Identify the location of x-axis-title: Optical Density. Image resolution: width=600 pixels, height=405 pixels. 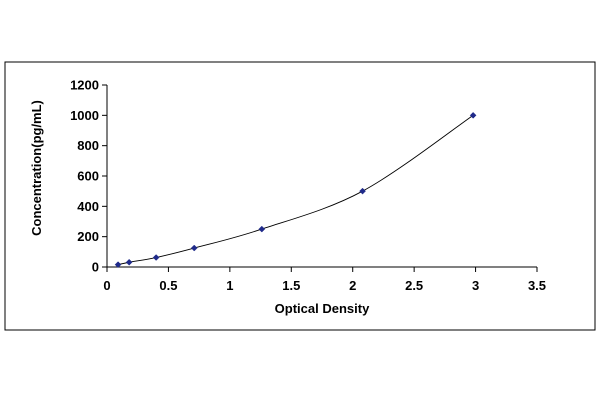
(322, 308).